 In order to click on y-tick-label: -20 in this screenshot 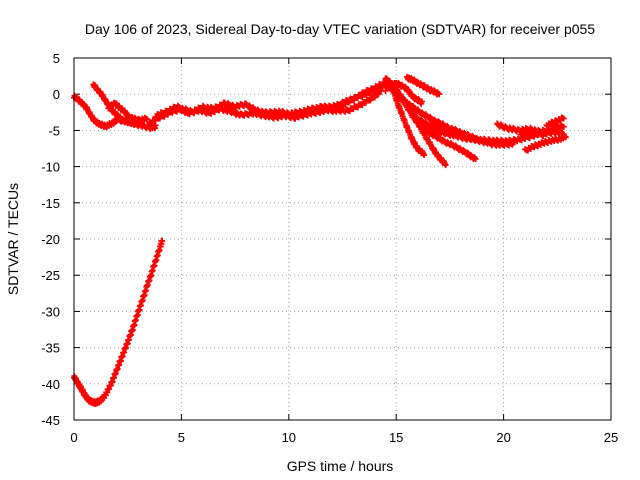, I will do `click(50, 239)`.